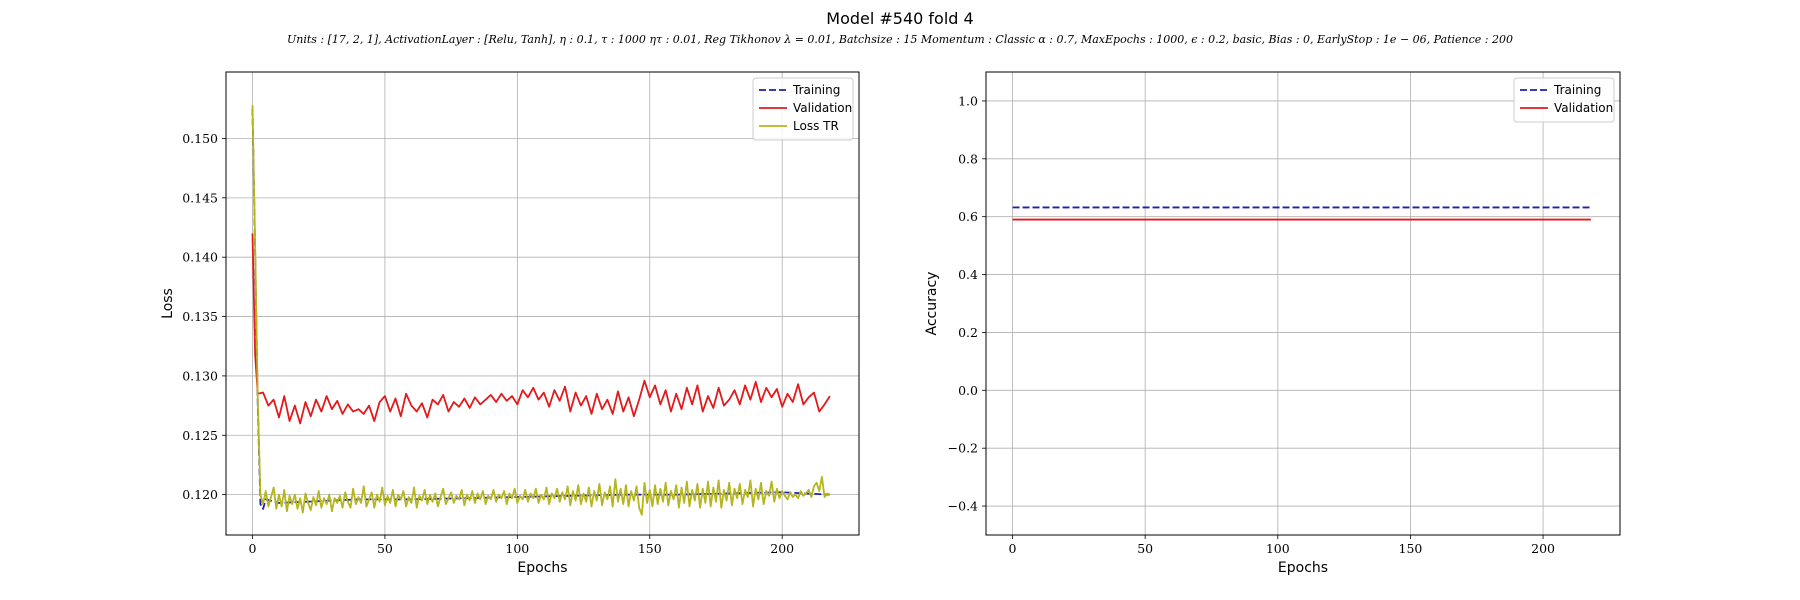  What do you see at coordinates (816, 126) in the screenshot?
I see `loss-legend-label: Loss TR` at bounding box center [816, 126].